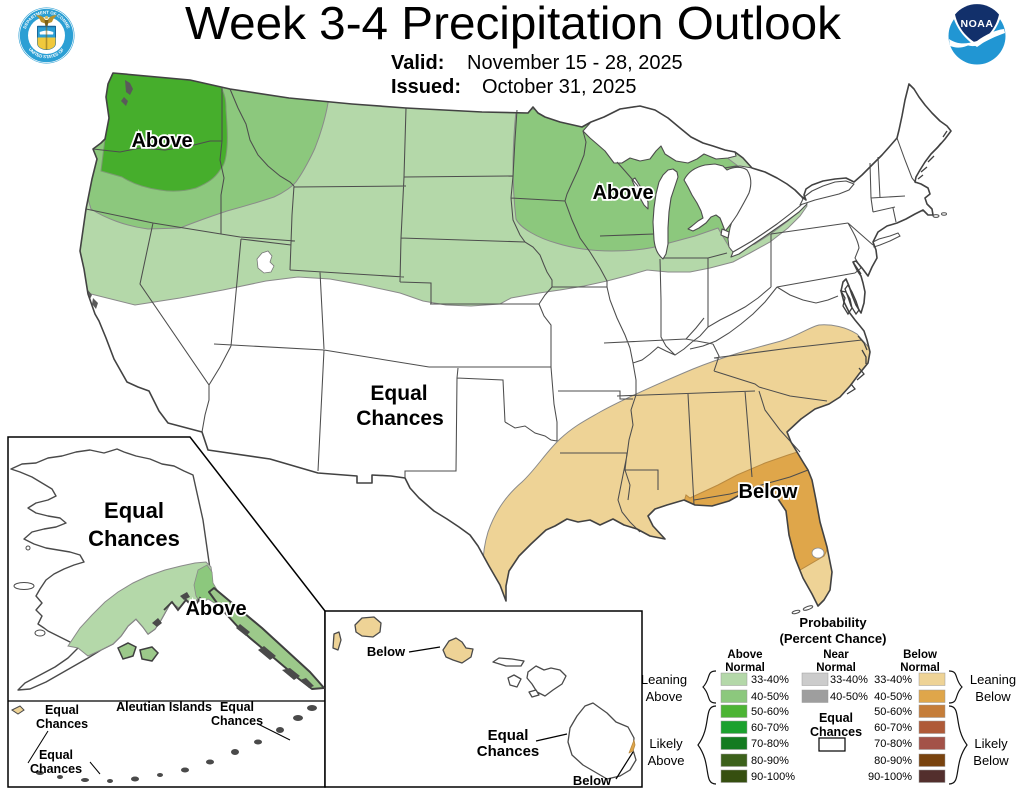 The image size is (1024, 791). I want to click on svg-text: Aleutian Islands, so click(164, 707).